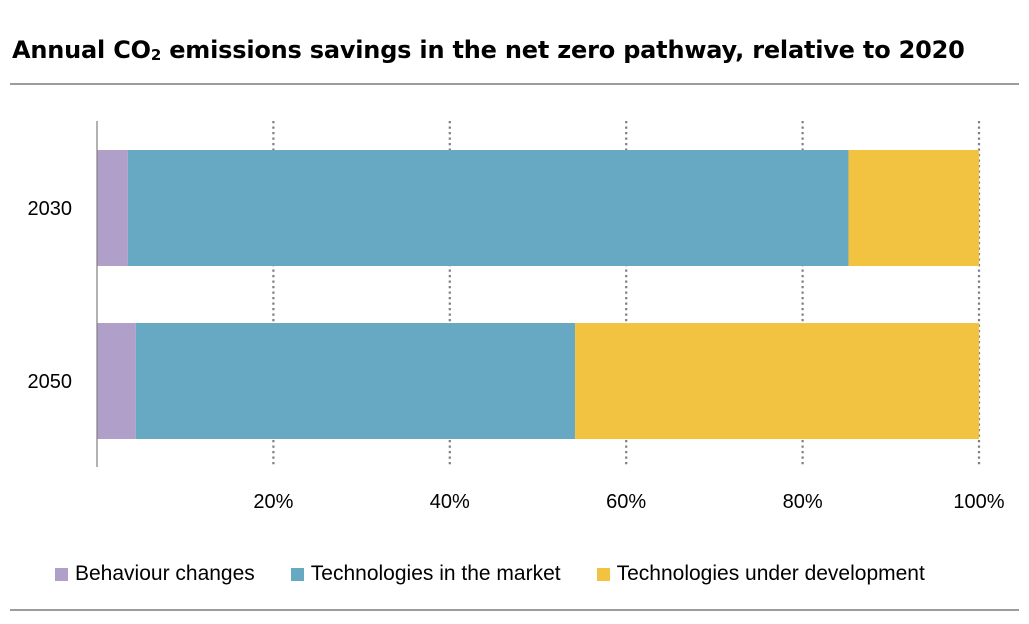 This screenshot has width=1029, height=624. Describe the element at coordinates (273, 502) in the screenshot. I see `x-tick-label: 20%` at that location.